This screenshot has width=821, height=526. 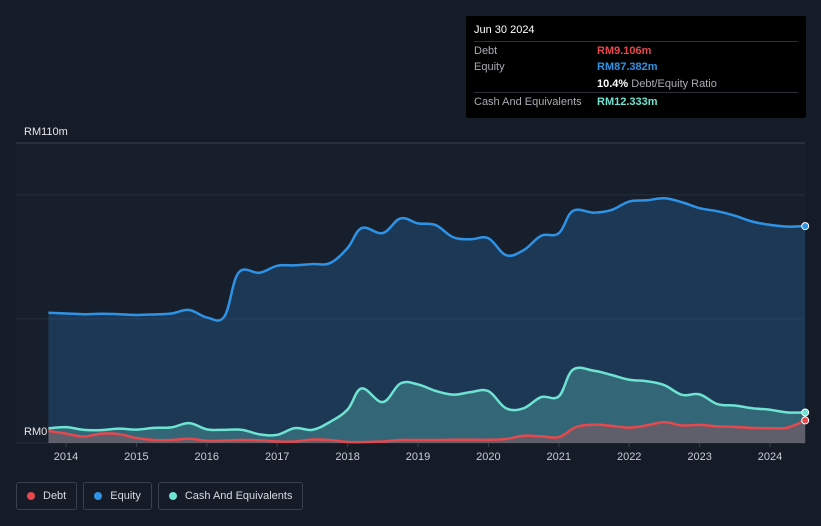 I want to click on x-tick-label: 2016, so click(x=207, y=457).